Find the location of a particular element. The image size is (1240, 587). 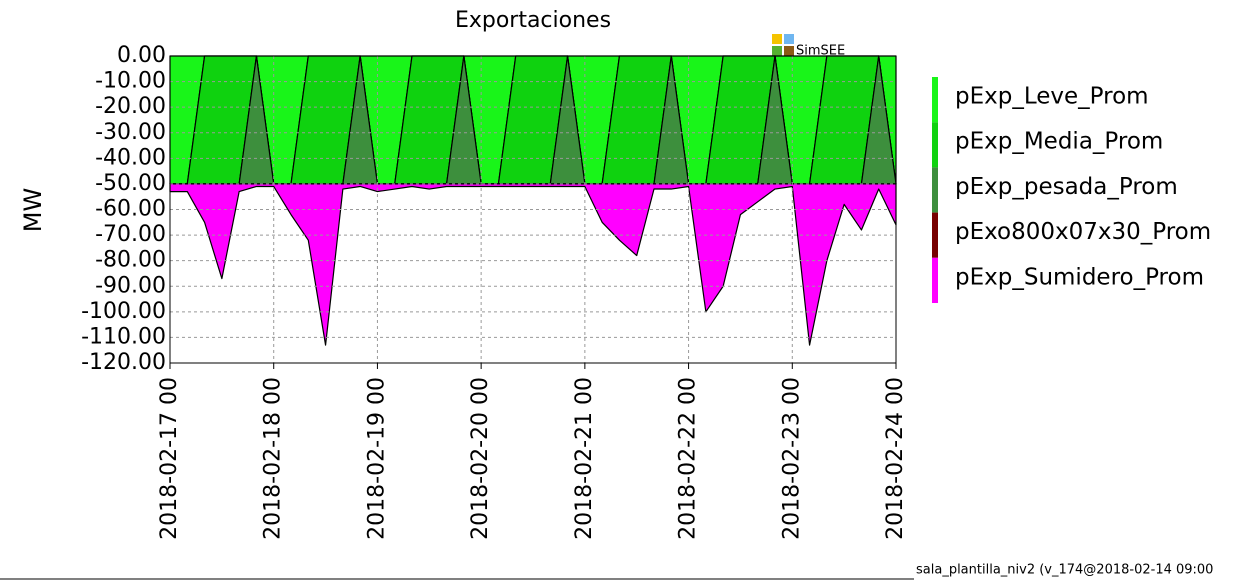

y-tick-label: -80.00 is located at coordinates (130, 260).